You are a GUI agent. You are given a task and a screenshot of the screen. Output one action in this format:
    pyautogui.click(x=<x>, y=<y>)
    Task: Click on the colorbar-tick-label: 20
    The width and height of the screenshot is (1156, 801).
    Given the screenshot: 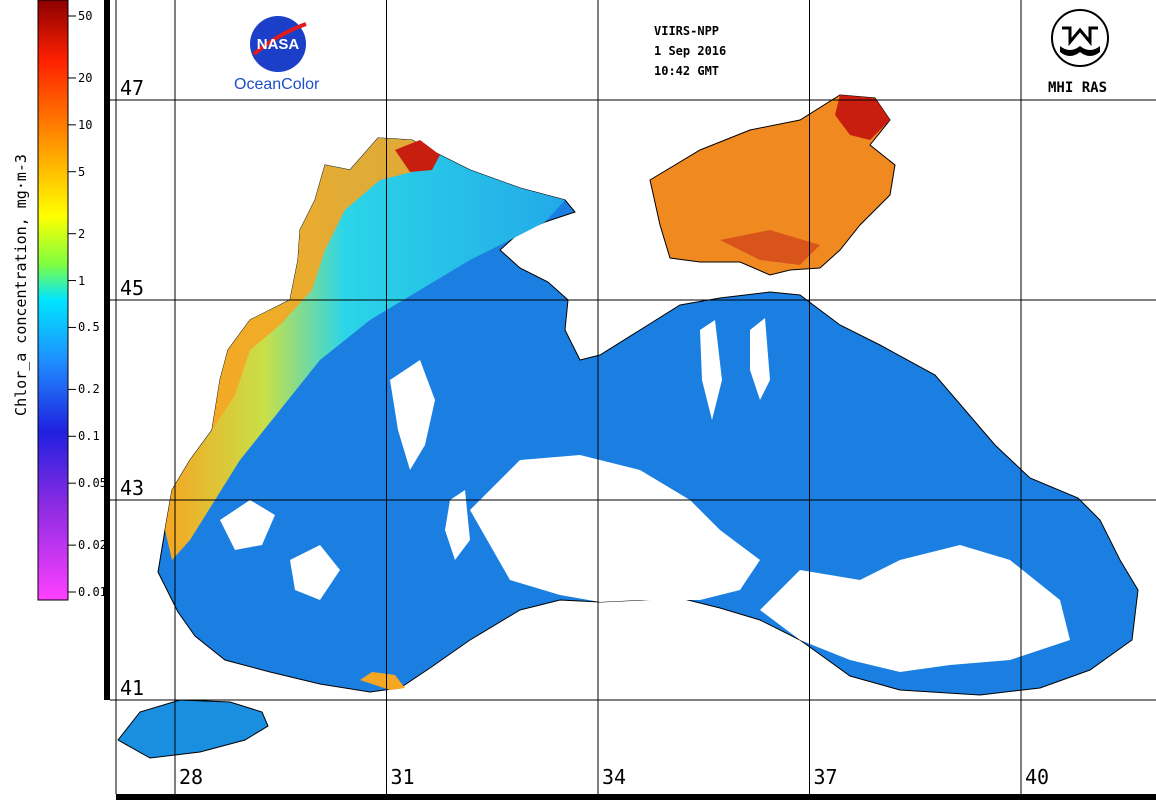 What is the action you would take?
    pyautogui.click(x=85, y=77)
    